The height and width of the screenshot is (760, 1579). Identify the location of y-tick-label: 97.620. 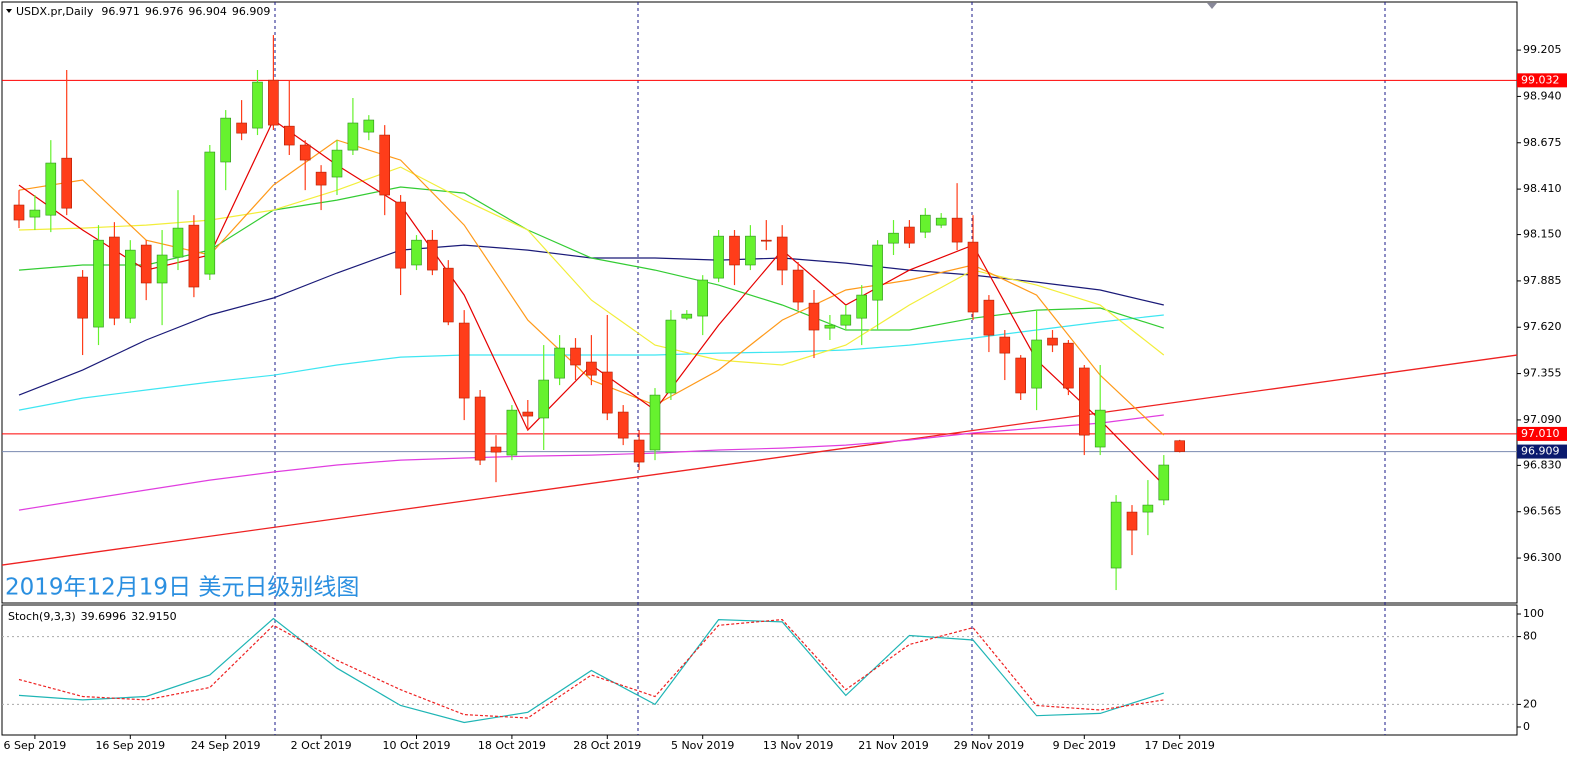
(1542, 326).